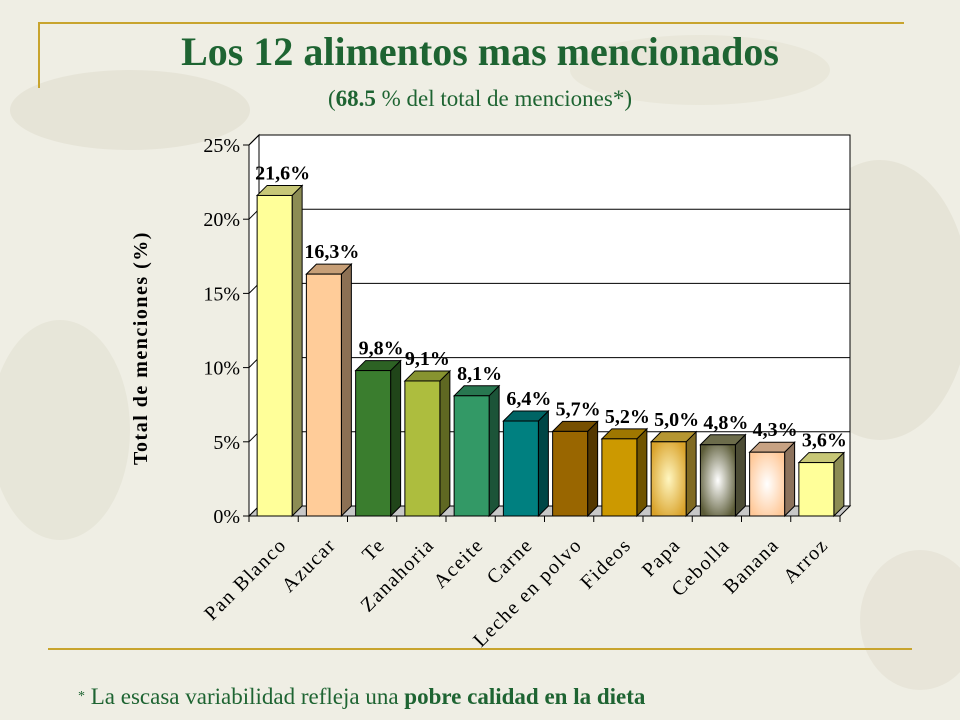  What do you see at coordinates (520, 468) in the screenshot?
I see `bar-carne` at bounding box center [520, 468].